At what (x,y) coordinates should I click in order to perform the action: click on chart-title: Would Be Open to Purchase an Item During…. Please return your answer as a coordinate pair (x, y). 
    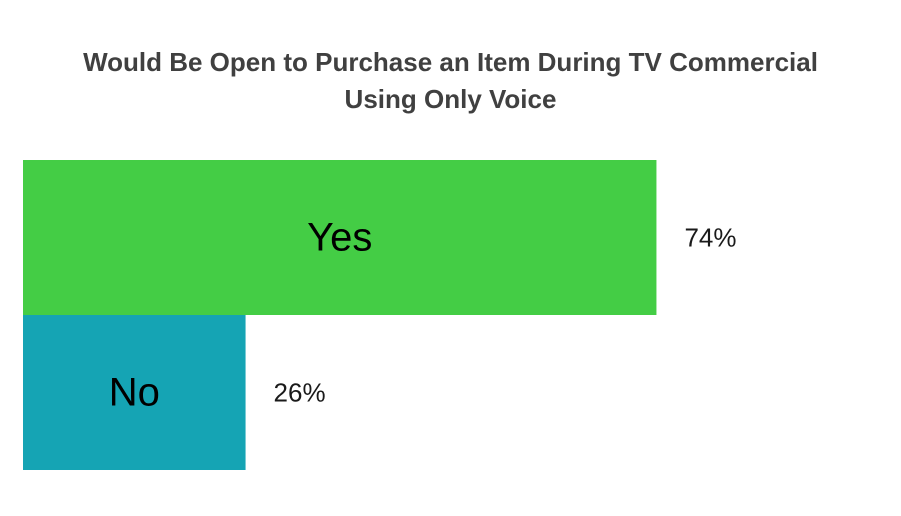
    Looking at the image, I should click on (450, 81).